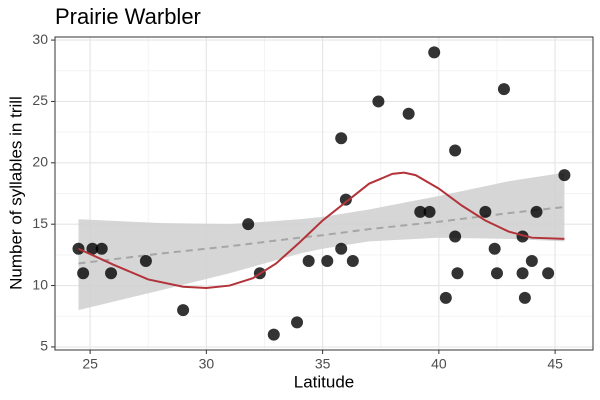 Image resolution: width=600 pixels, height=400 pixels. Describe the element at coordinates (40, 162) in the screenshot. I see `y-tick-label: 20` at that location.